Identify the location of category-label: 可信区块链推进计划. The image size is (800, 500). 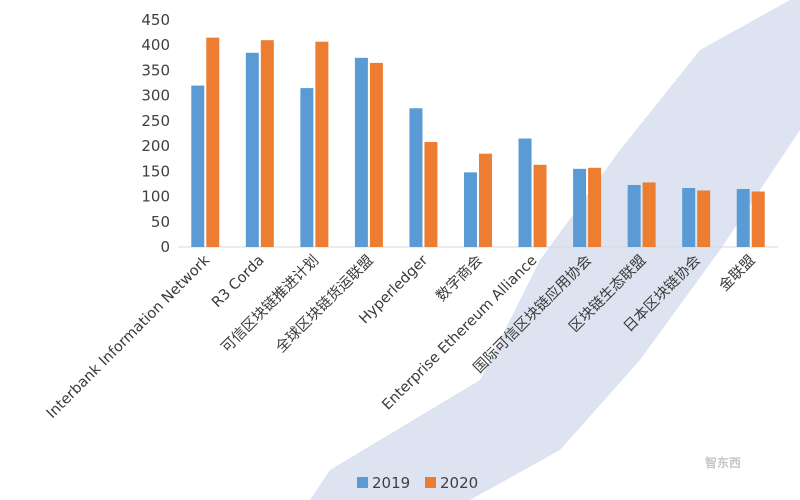
(270, 304).